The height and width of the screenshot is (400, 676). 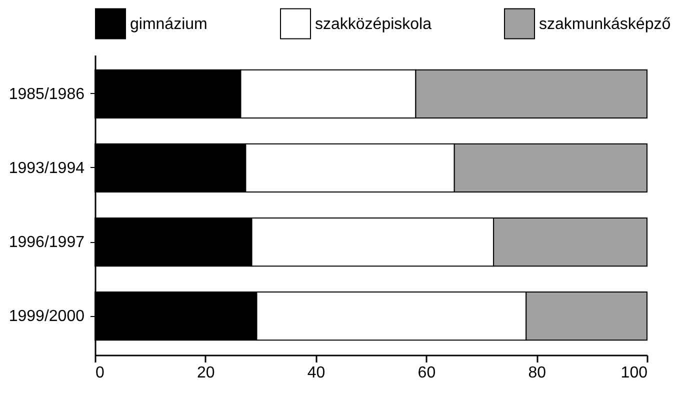 What do you see at coordinates (316, 373) in the screenshot?
I see `x-tick-label: 40` at bounding box center [316, 373].